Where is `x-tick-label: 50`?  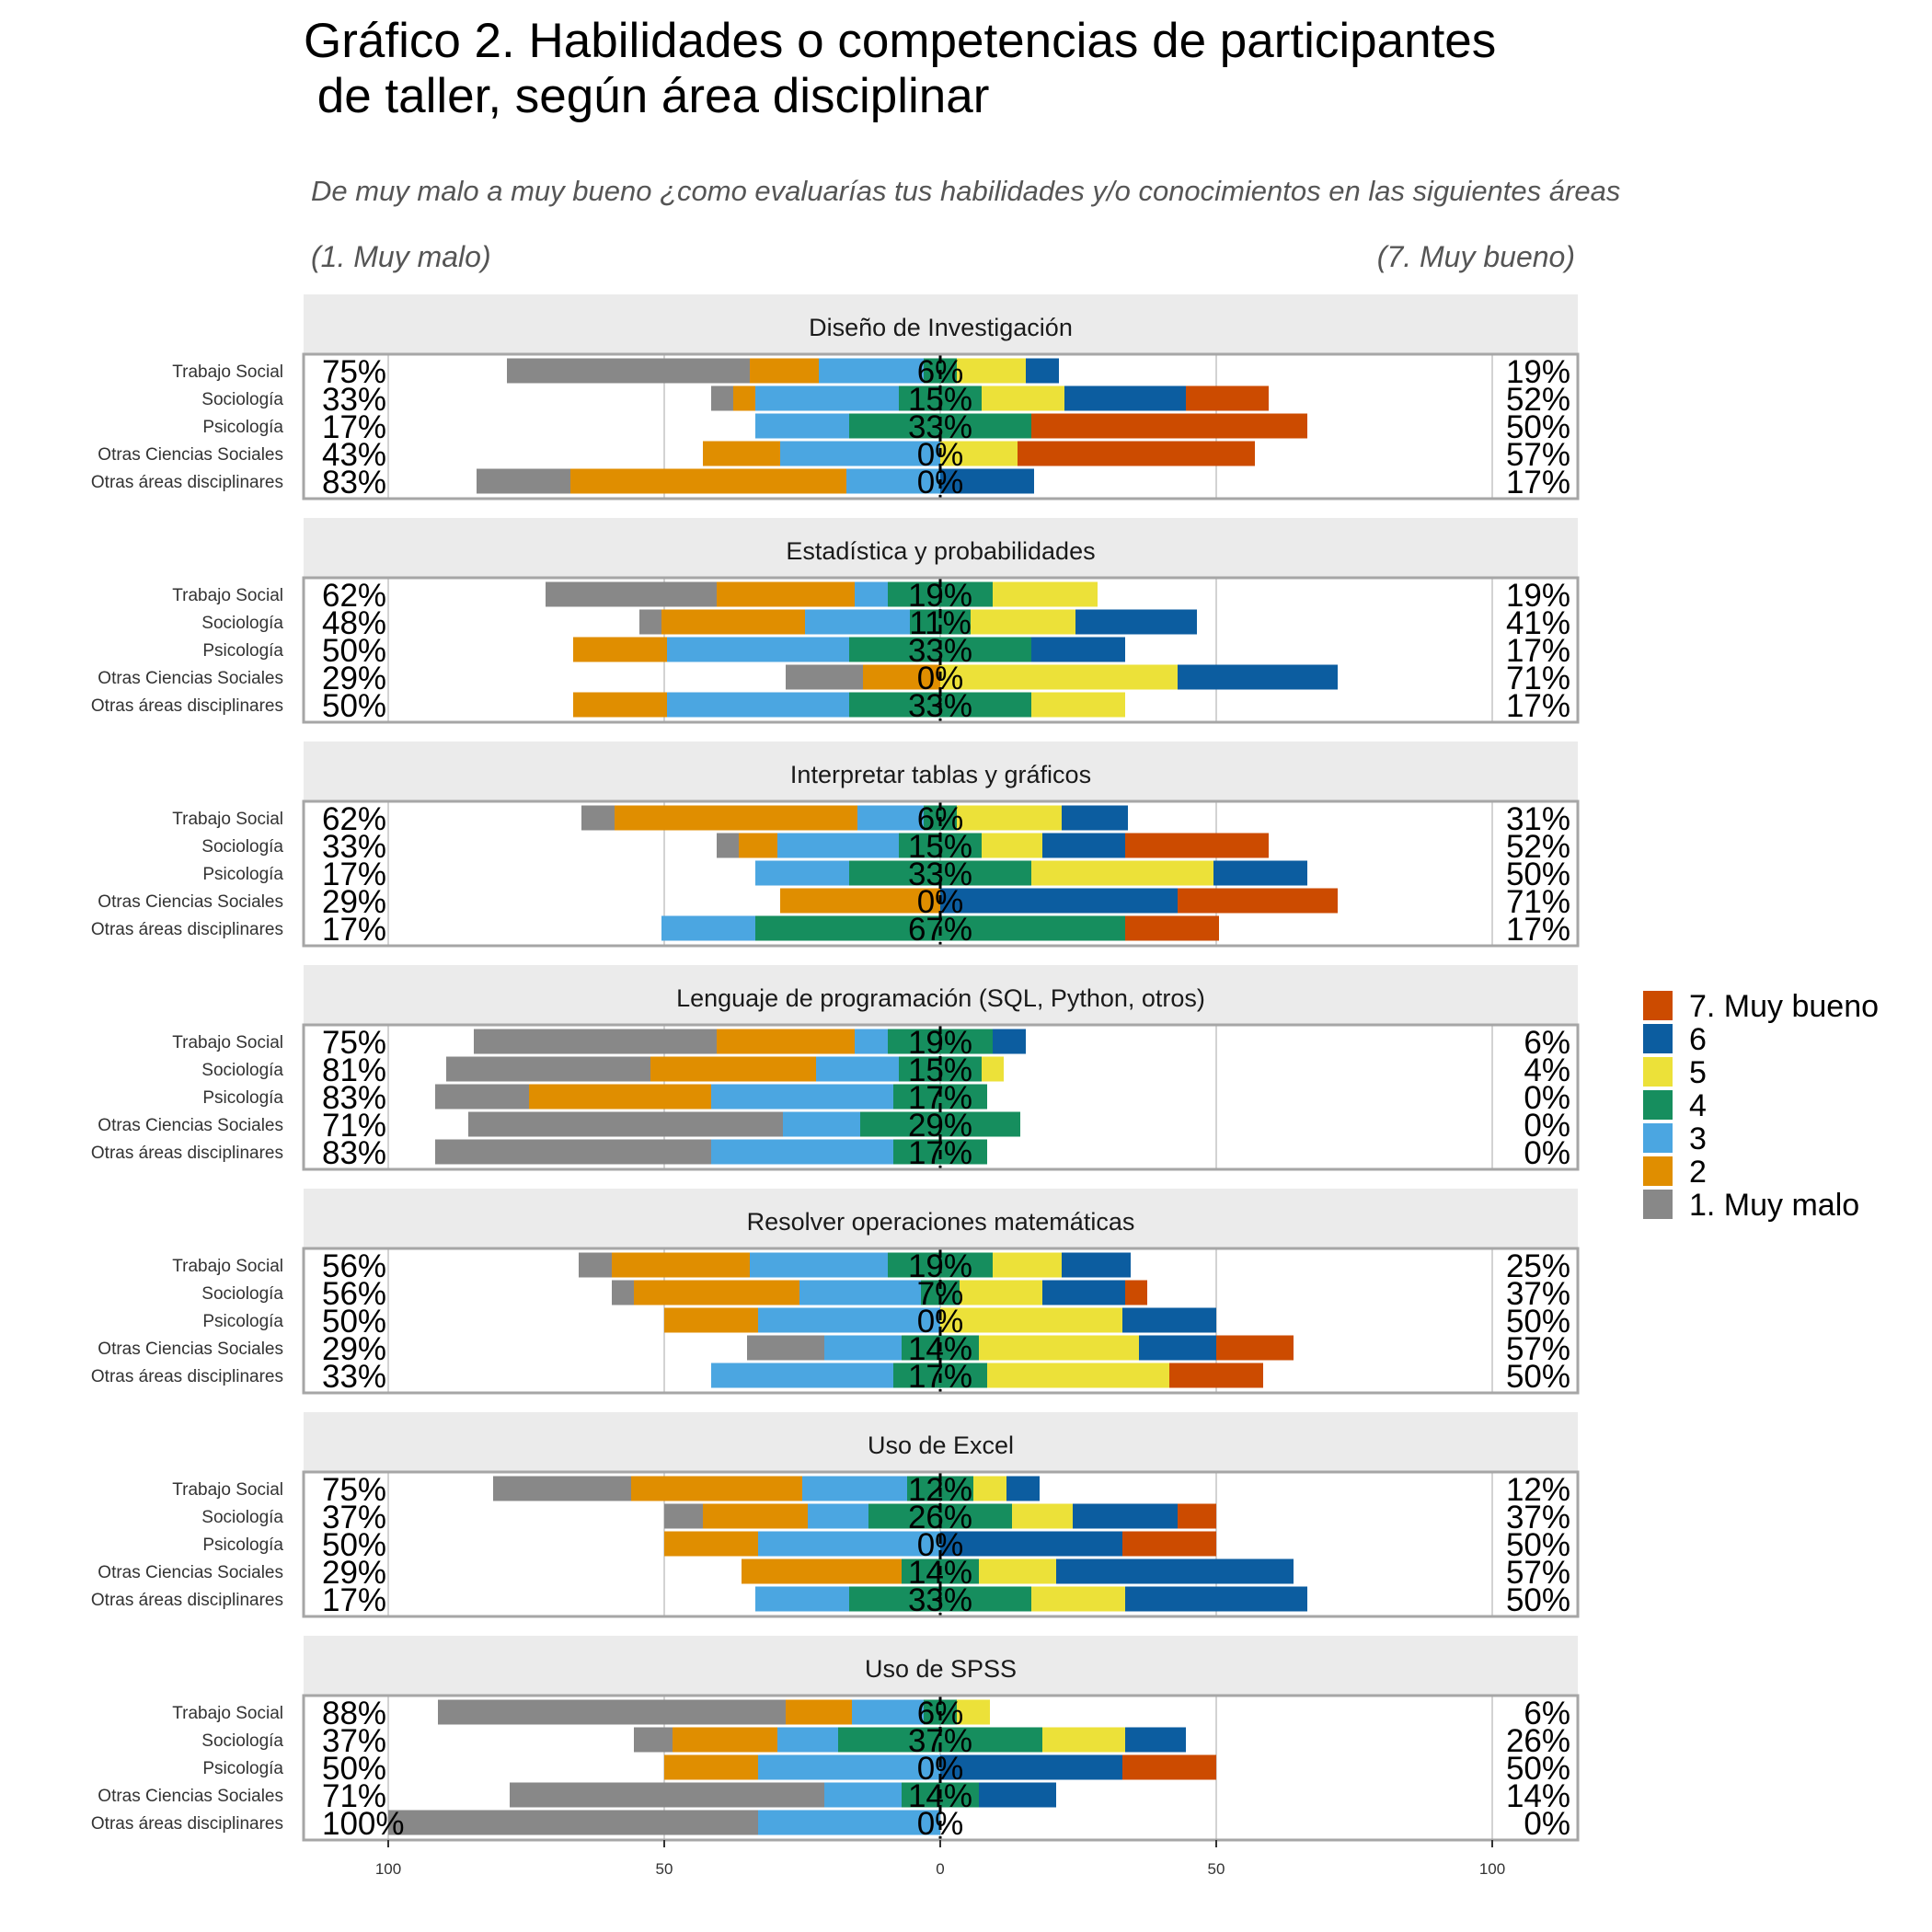
x-tick-label: 50 is located at coordinates (664, 1869).